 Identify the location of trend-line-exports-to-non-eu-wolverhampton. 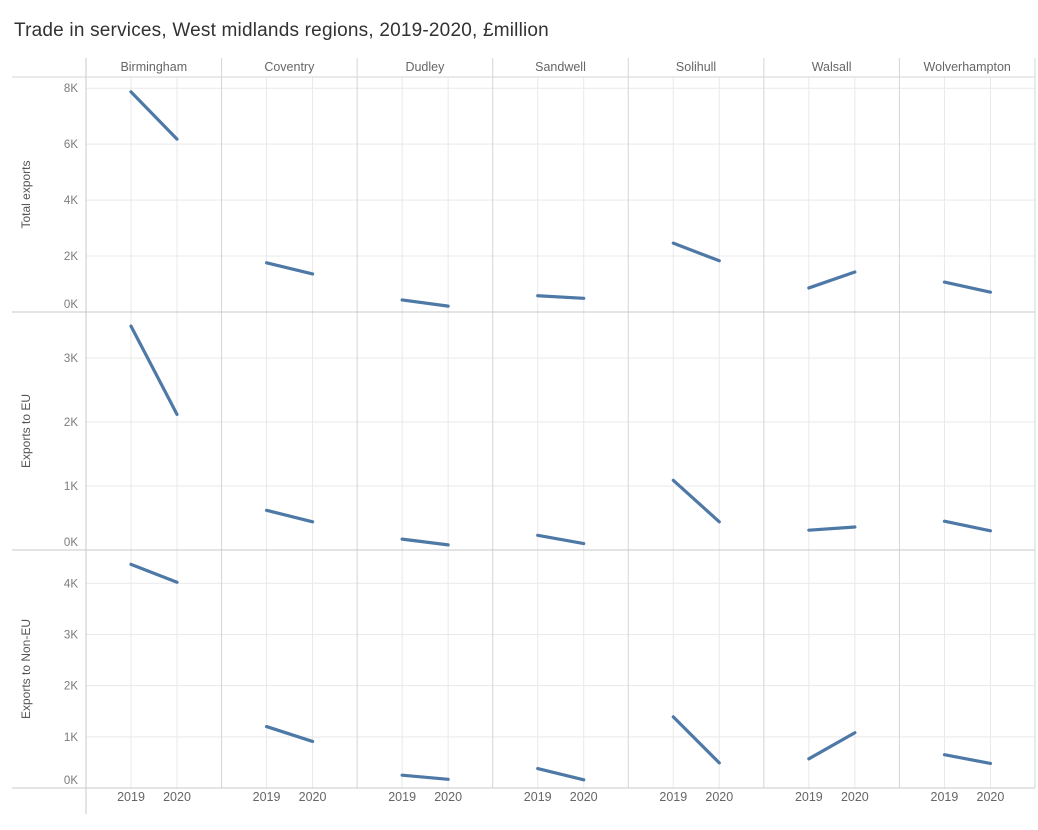
(967, 759).